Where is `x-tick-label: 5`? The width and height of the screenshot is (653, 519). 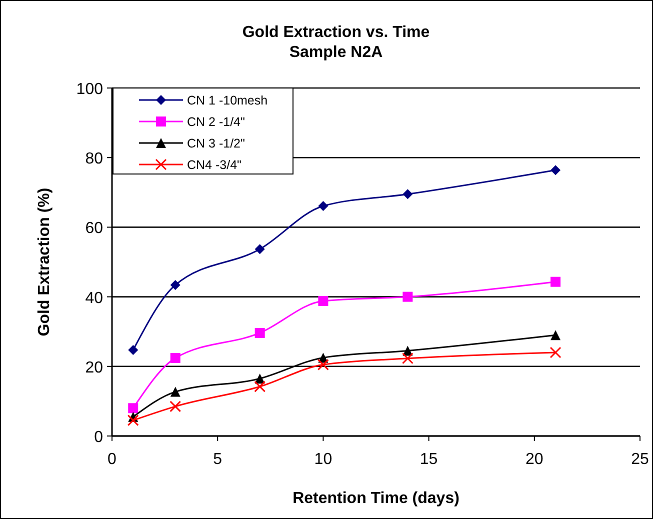
x-tick-label: 5 is located at coordinates (217, 459).